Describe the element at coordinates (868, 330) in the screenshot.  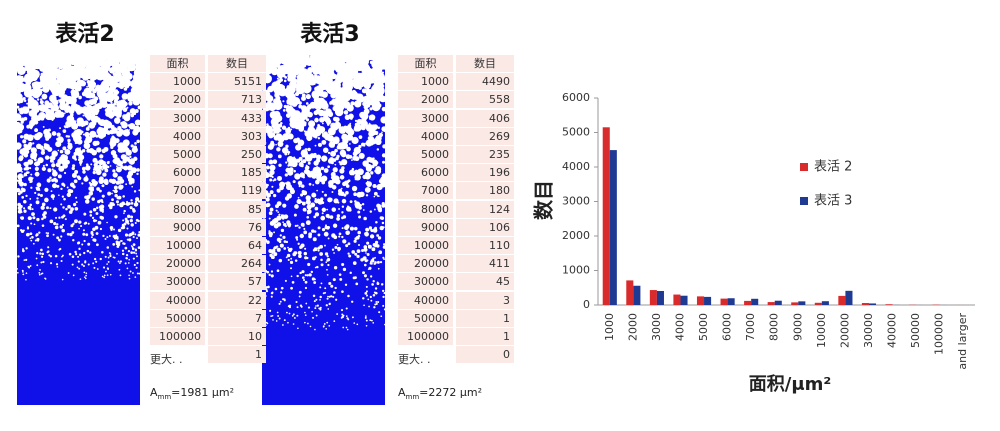
I see `x-tick-label: 30000` at that location.